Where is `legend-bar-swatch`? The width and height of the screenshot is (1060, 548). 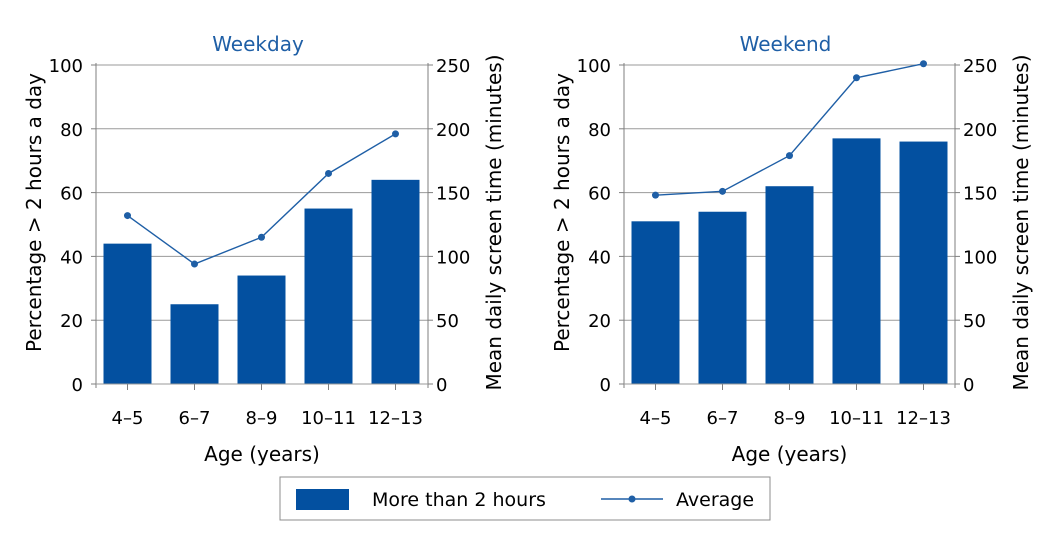 legend-bar-swatch is located at coordinates (322, 499).